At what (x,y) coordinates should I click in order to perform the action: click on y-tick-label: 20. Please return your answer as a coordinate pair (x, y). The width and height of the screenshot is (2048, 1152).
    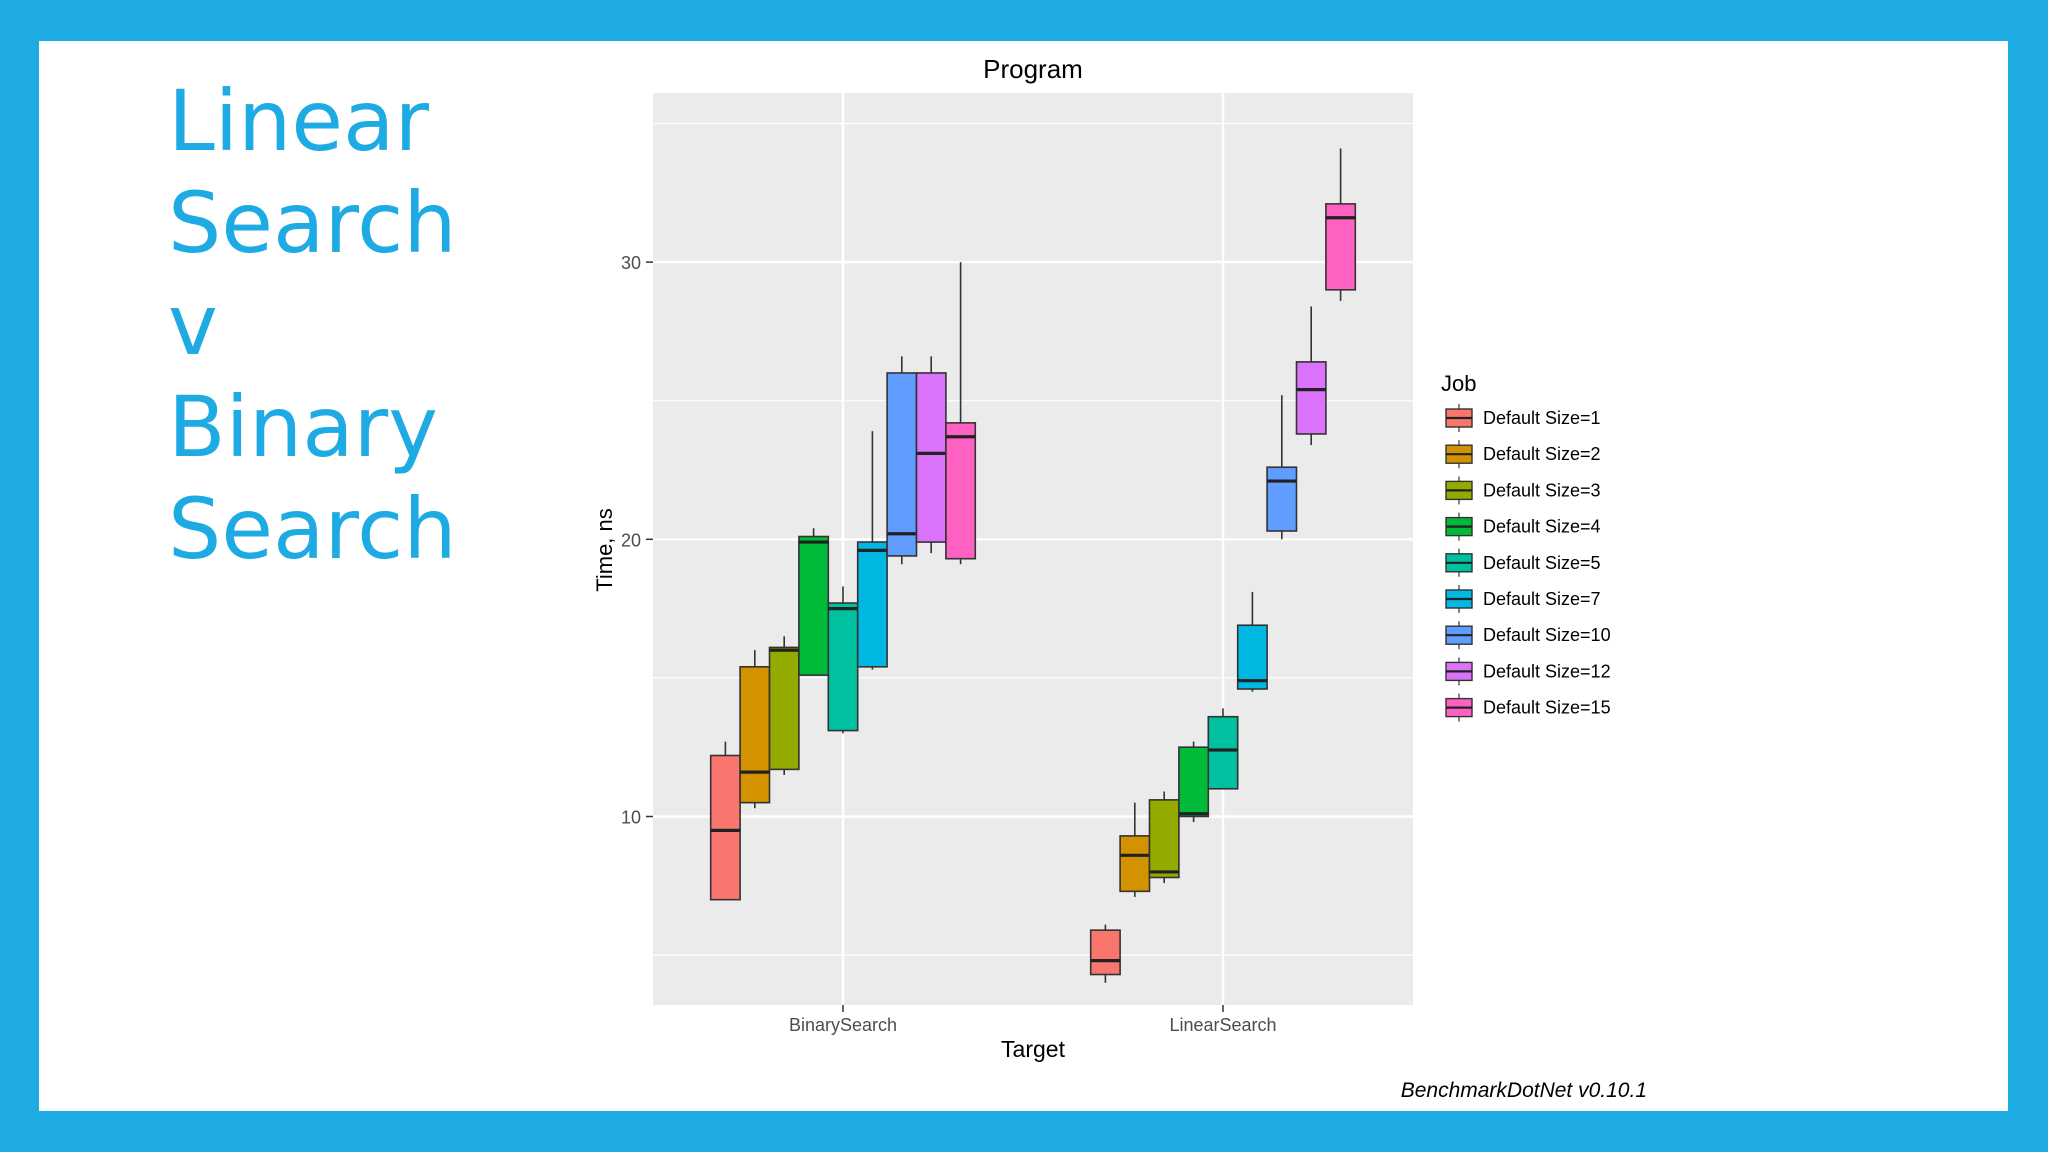
    Looking at the image, I should click on (631, 540).